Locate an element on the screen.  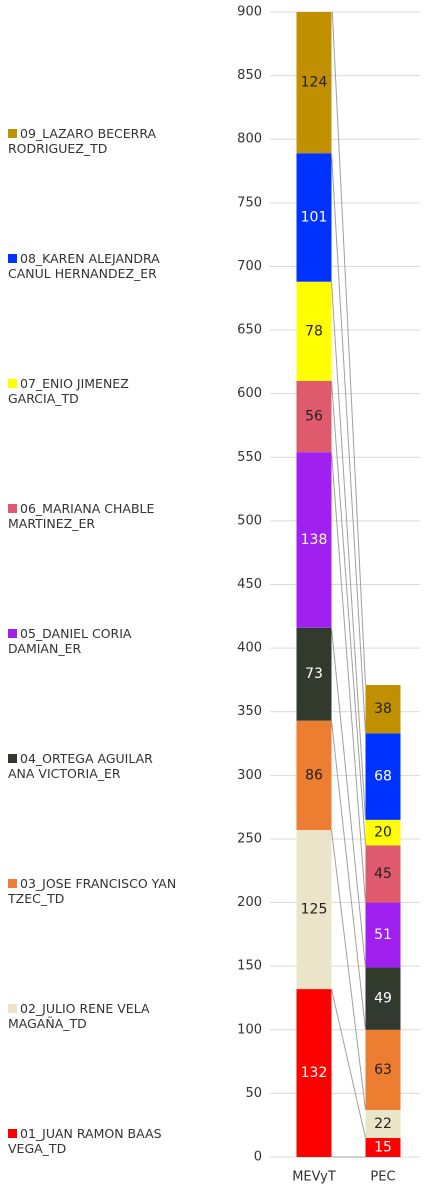
legend-entry: 05_DANIEL CORIA DAMIAN_ER is located at coordinates (95, 641).